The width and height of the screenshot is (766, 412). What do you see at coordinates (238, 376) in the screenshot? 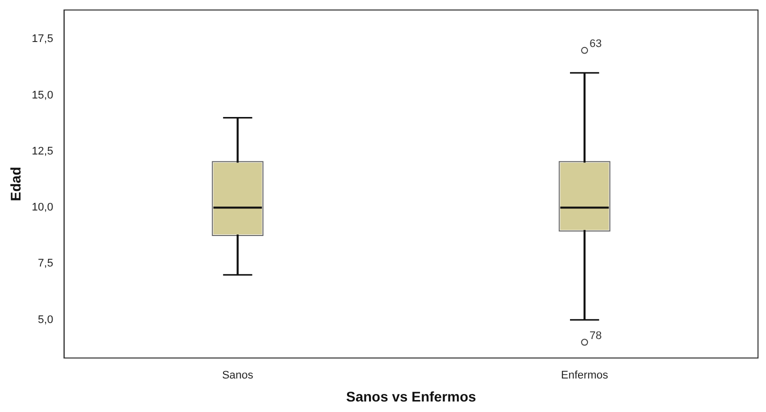
I see `x-tick-label: Sanos` at bounding box center [238, 376].